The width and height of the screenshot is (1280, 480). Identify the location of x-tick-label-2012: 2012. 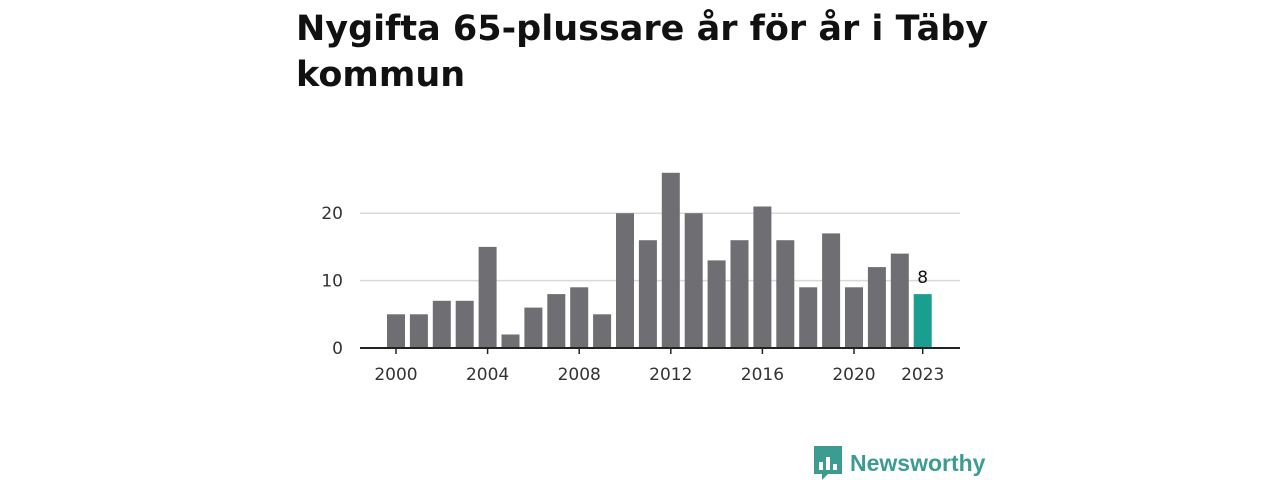
(670, 375).